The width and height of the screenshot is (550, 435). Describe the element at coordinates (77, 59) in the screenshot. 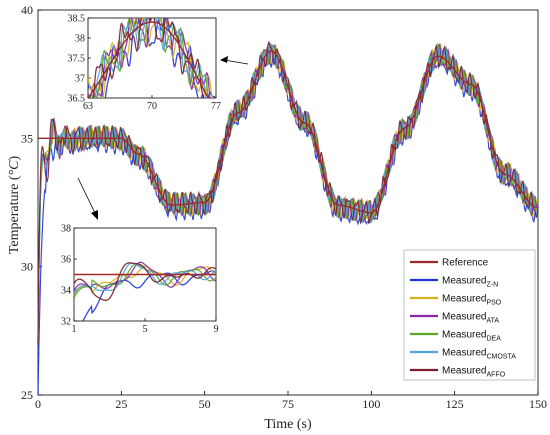

I see `inset-y-tick-label: 37.5` at that location.